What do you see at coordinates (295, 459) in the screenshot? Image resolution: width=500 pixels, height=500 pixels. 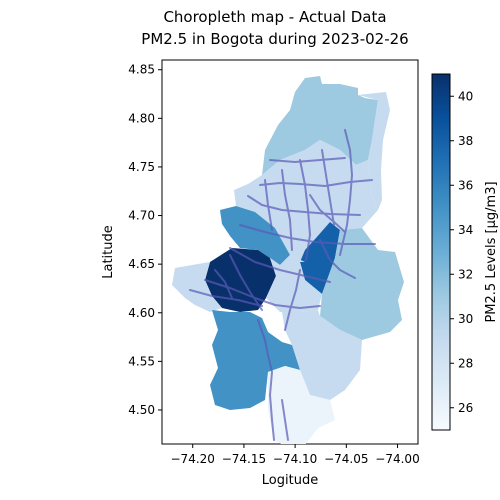 I see `x-tick-label: −74.10` at bounding box center [295, 459].